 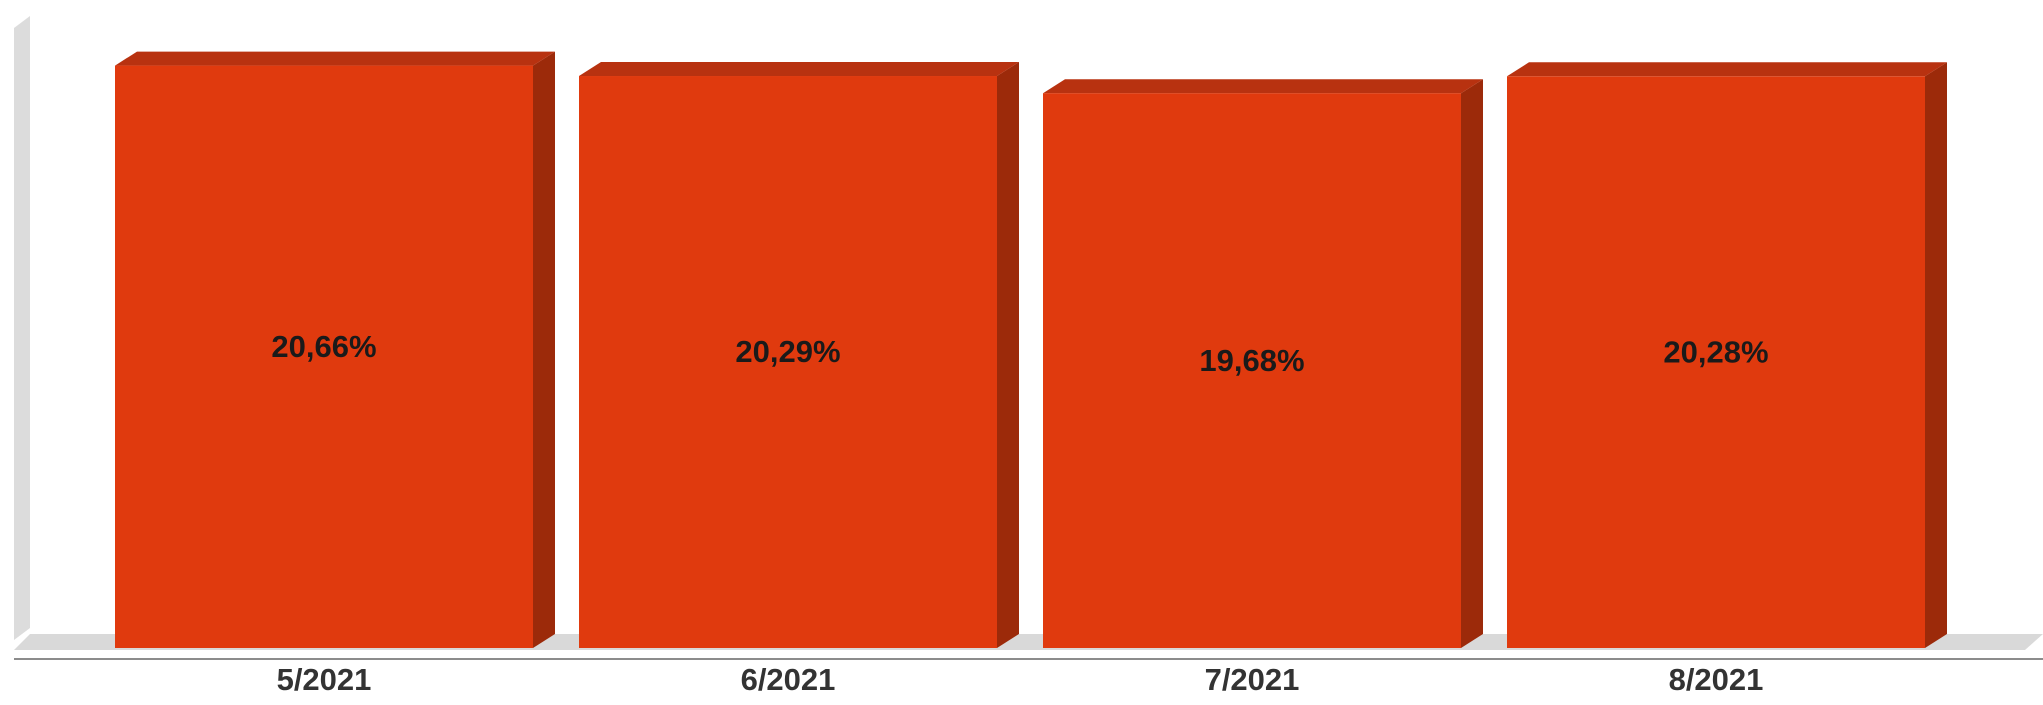 I want to click on x-tick-label: 5/2021, so click(x=324, y=679).